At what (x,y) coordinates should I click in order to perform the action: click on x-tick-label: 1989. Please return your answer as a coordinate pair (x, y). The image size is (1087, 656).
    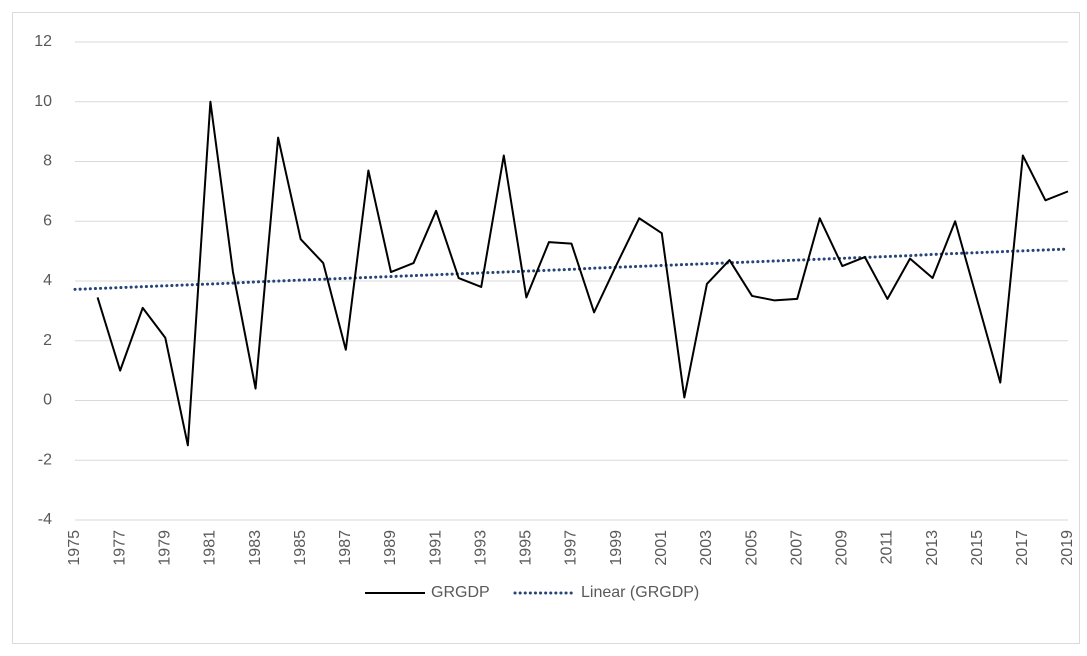
    Looking at the image, I should click on (390, 548).